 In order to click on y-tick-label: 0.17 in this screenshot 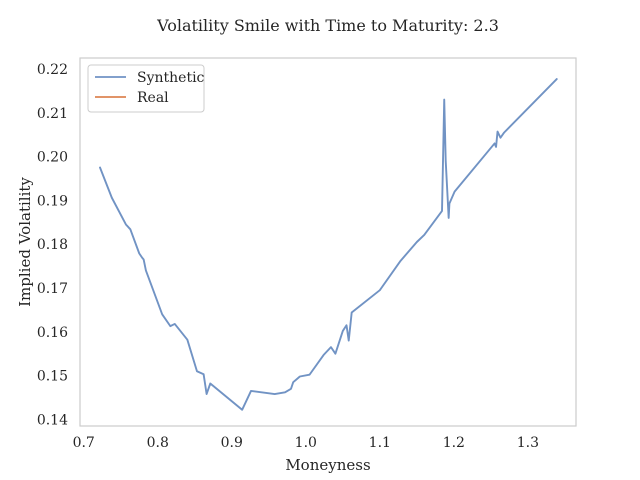, I will do `click(52, 289)`.